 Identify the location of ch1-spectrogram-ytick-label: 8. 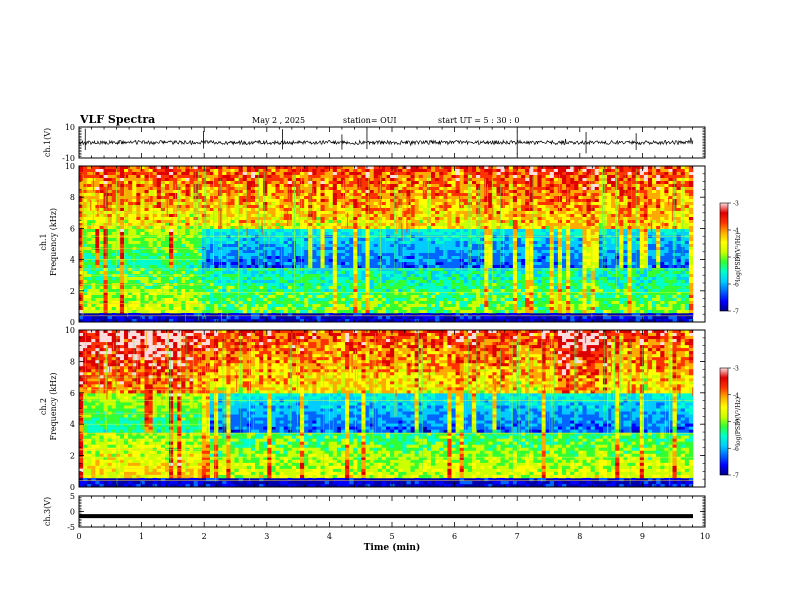
(72, 197).